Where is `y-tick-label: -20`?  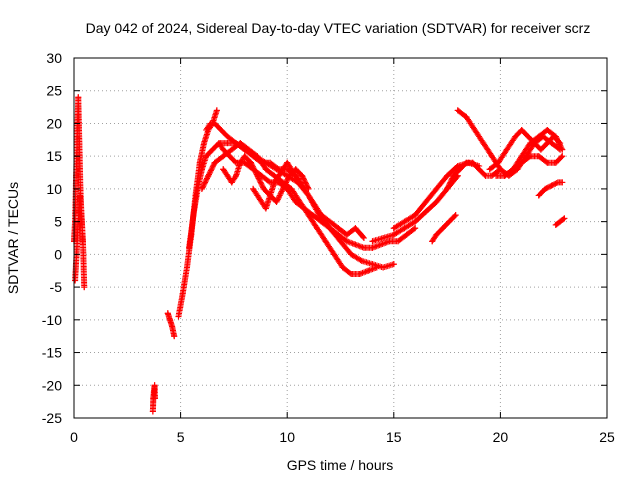 y-tick-label: -20 is located at coordinates (52, 385).